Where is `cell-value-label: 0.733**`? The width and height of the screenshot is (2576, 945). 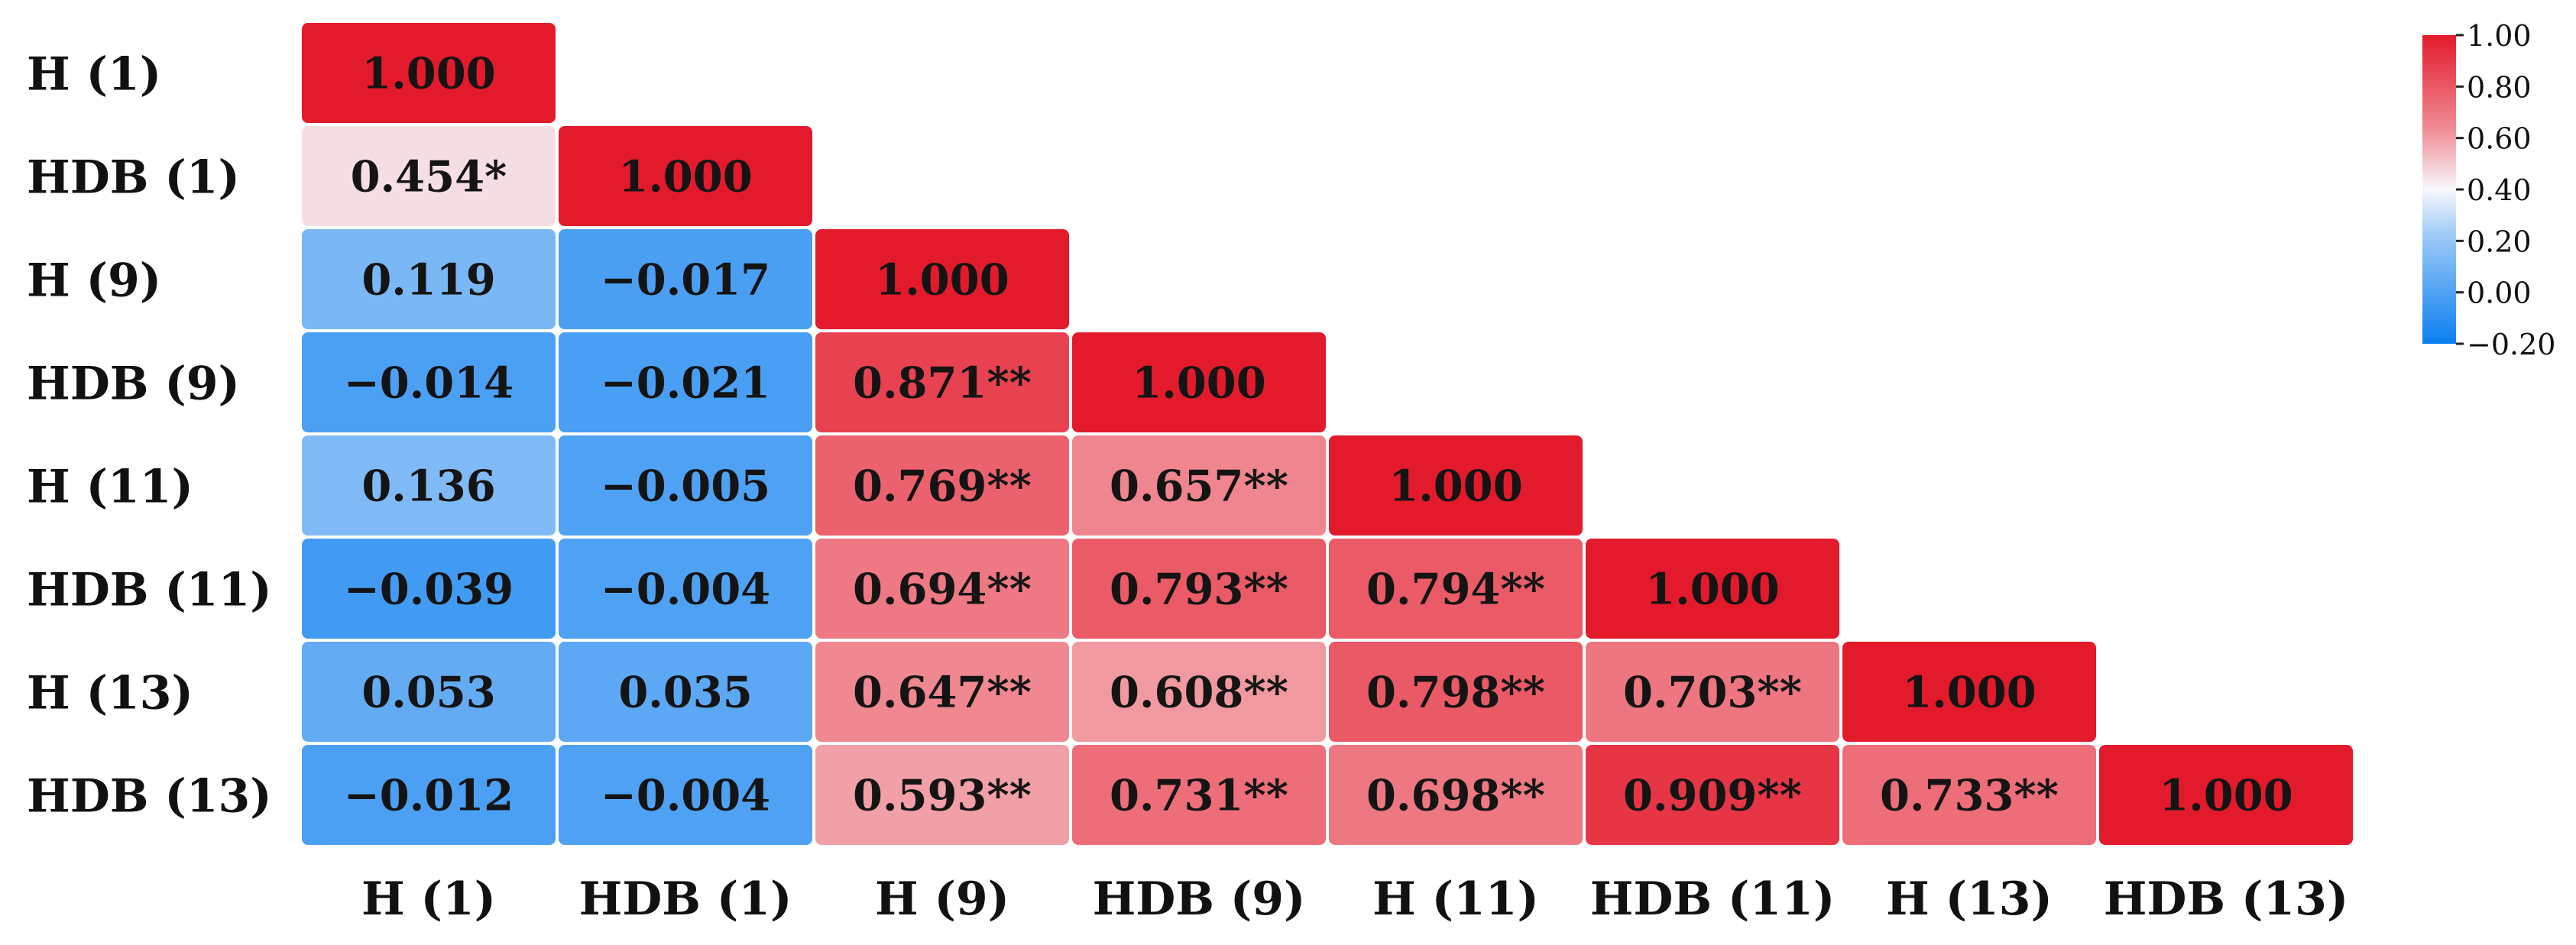
cell-value-label: 0.733** is located at coordinates (1969, 796).